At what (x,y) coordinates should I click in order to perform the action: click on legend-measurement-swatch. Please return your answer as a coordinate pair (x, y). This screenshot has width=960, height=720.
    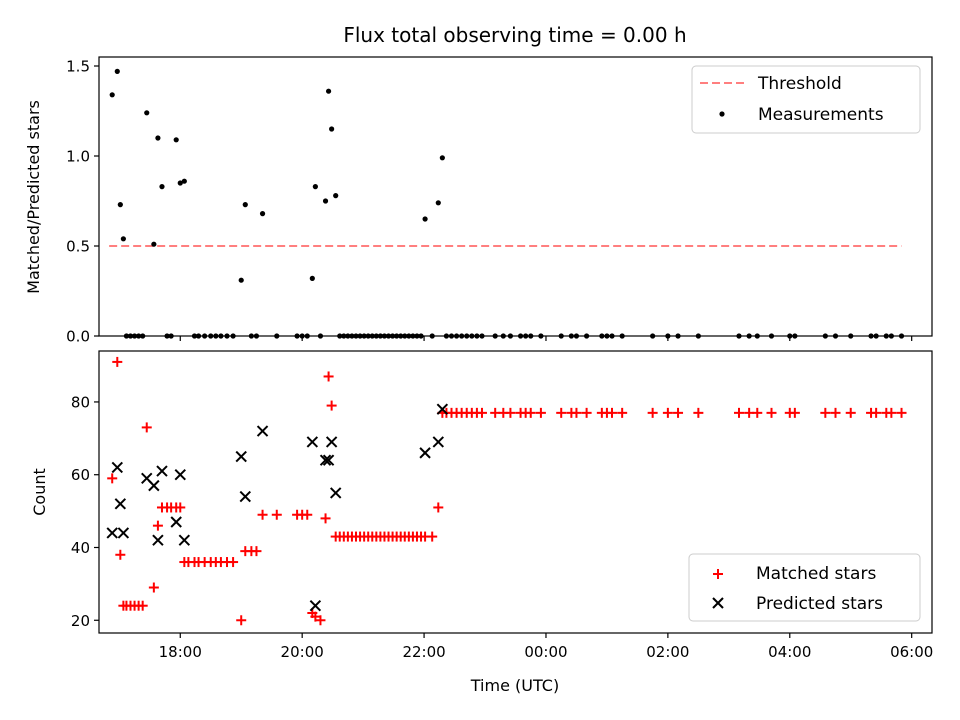
    Looking at the image, I should click on (722, 114).